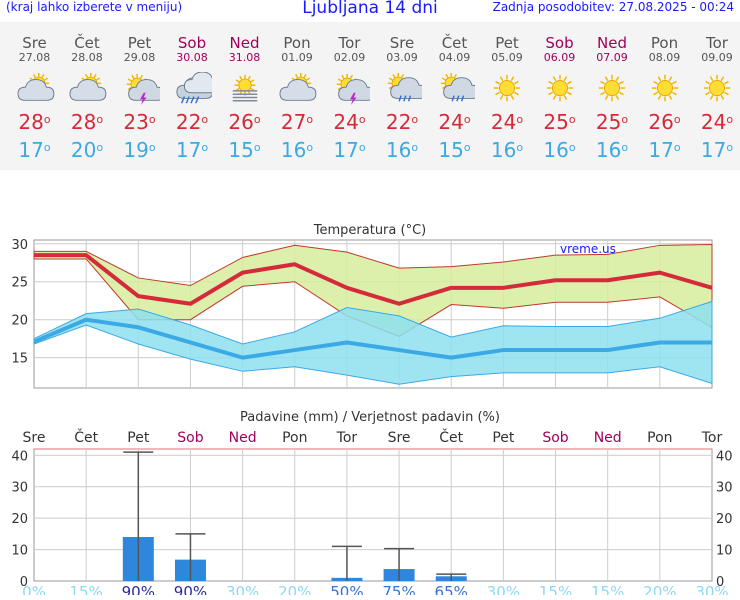  What do you see at coordinates (346, 589) in the screenshot?
I see `precipitation-probability: 50%` at bounding box center [346, 589].